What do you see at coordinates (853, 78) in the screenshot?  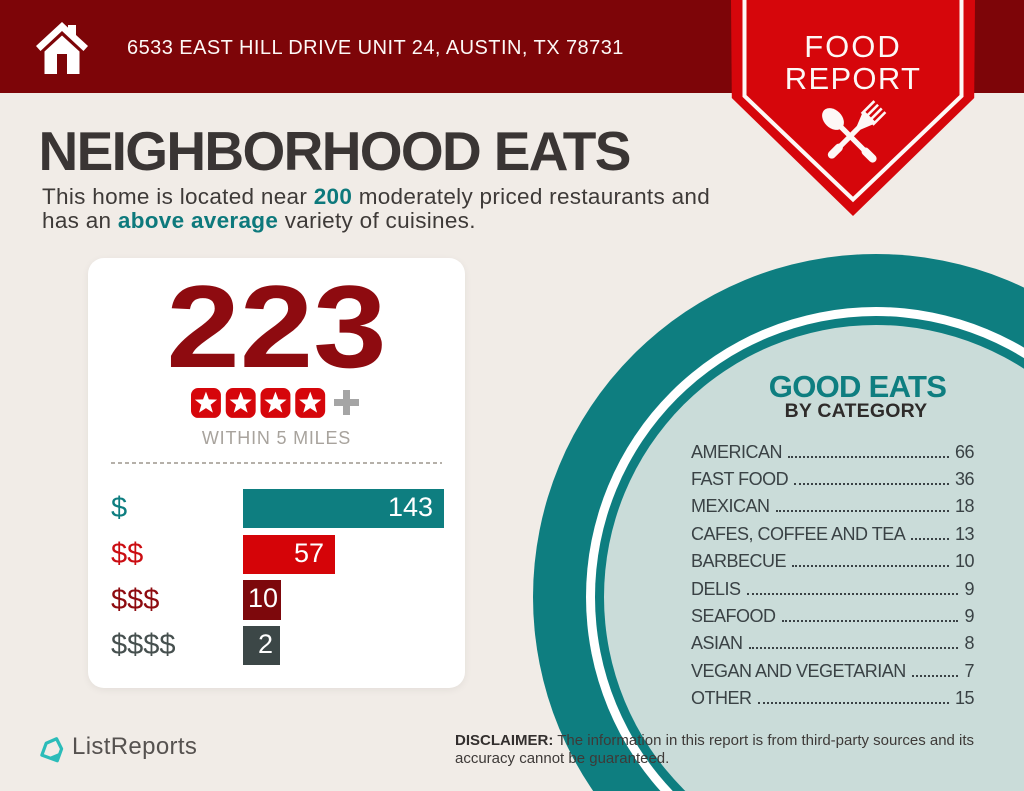 I see `svg-text: REPORT` at bounding box center [853, 78].